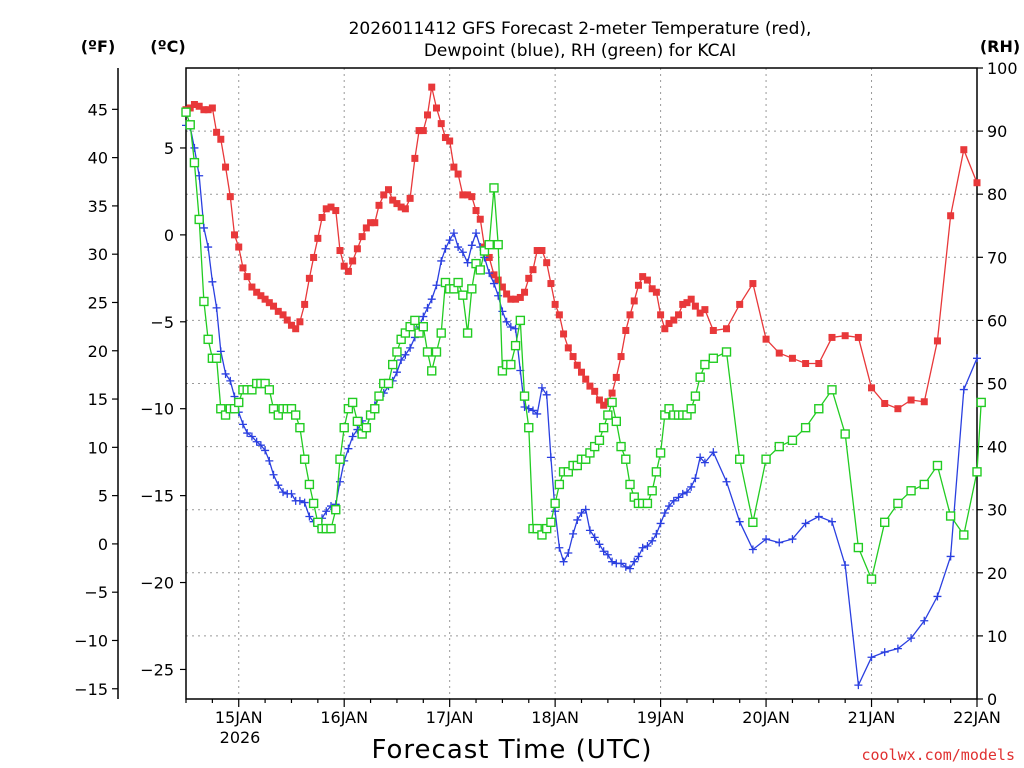 The image size is (1024, 768). What do you see at coordinates (661, 717) in the screenshot?
I see `x-tick-label: 19JAN` at bounding box center [661, 717].